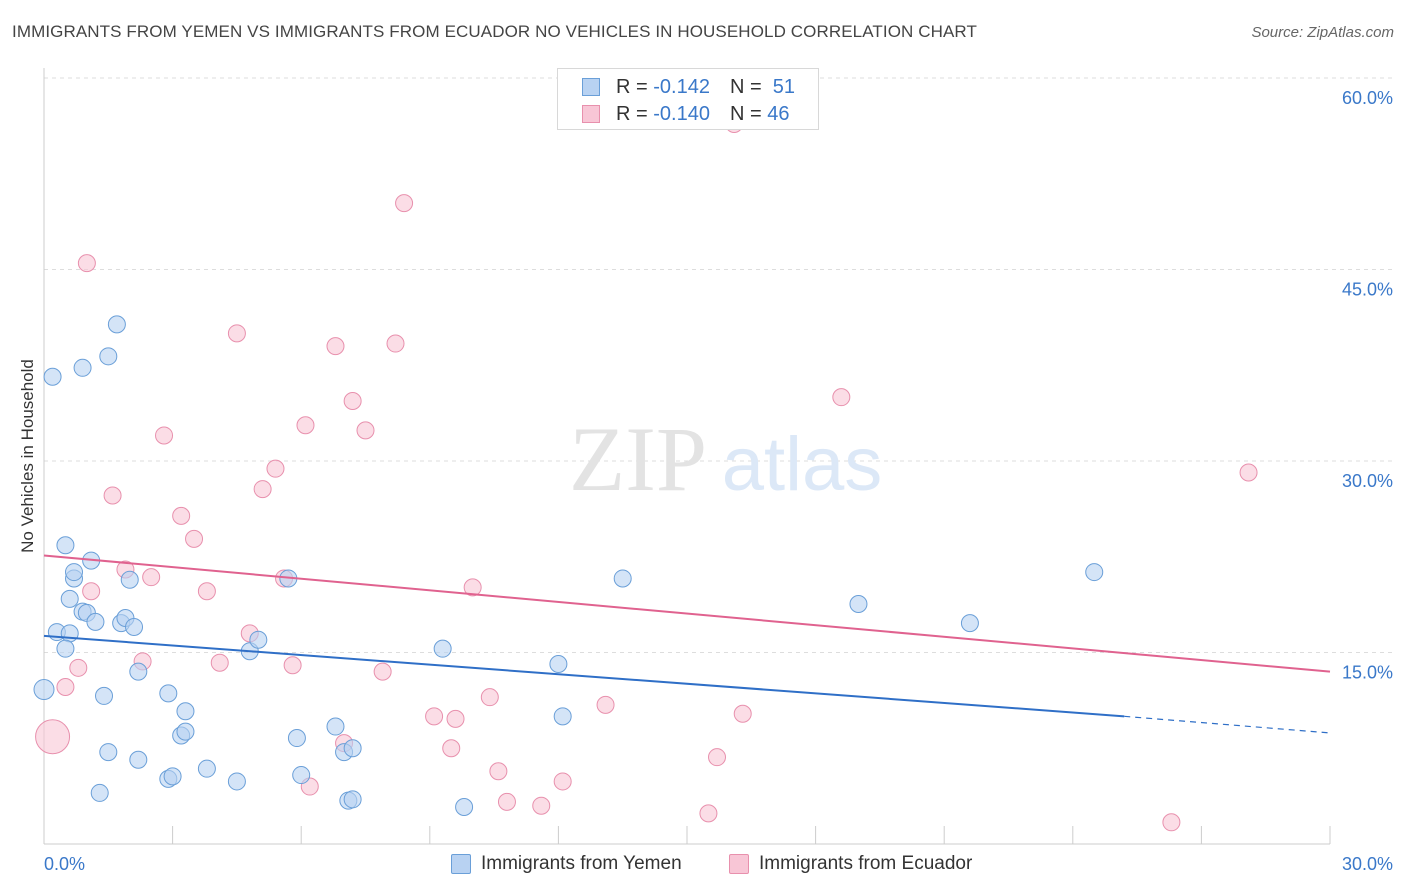 This screenshot has height=892, width=1406. I want to click on legend-item-yemen: Immigrants from Yemen, so click(566, 864).